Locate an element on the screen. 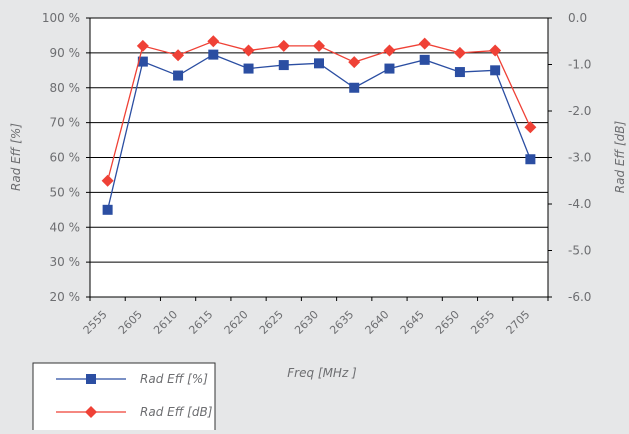  y-left-tick-label: 100 % is located at coordinates (61, 18).